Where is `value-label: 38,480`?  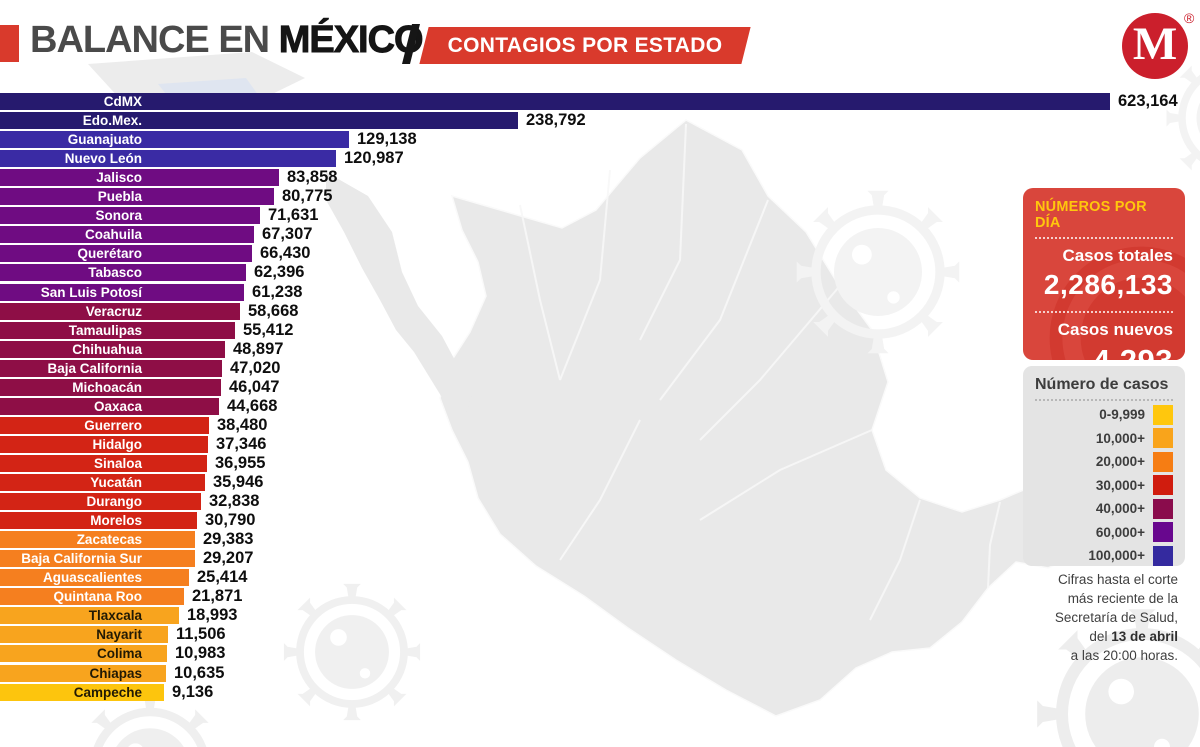
value-label: 38,480 is located at coordinates (242, 424).